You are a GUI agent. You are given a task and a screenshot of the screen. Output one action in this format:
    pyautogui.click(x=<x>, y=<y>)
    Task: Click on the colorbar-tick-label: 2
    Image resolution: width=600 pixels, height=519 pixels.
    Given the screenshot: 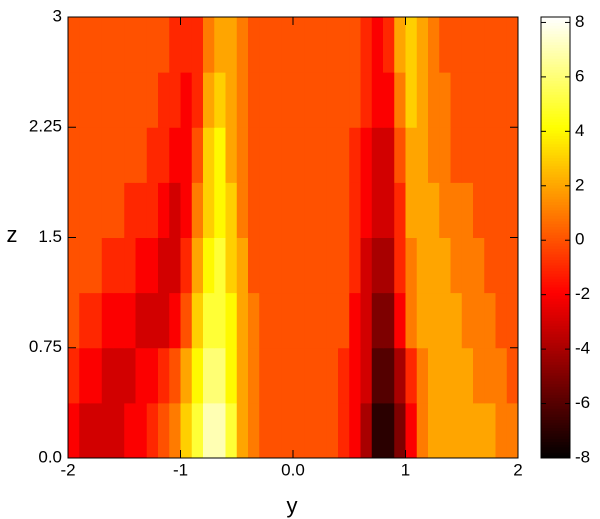 What is the action you would take?
    pyautogui.click(x=579, y=184)
    